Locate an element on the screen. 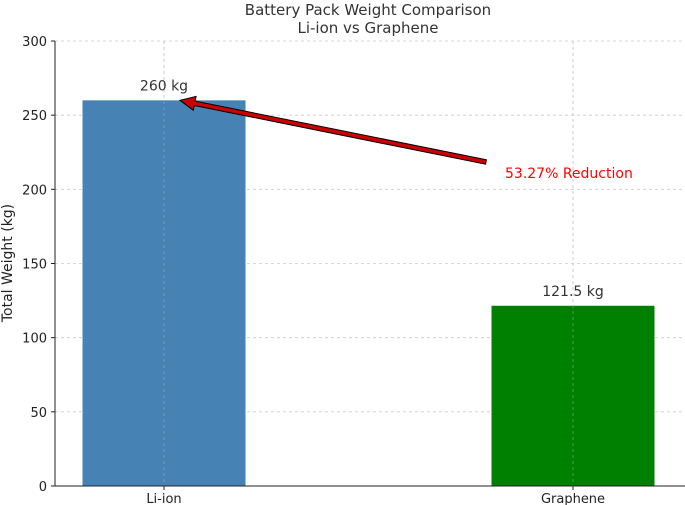 This screenshot has width=685, height=505. data-label: 121.5 kg is located at coordinates (573, 292).